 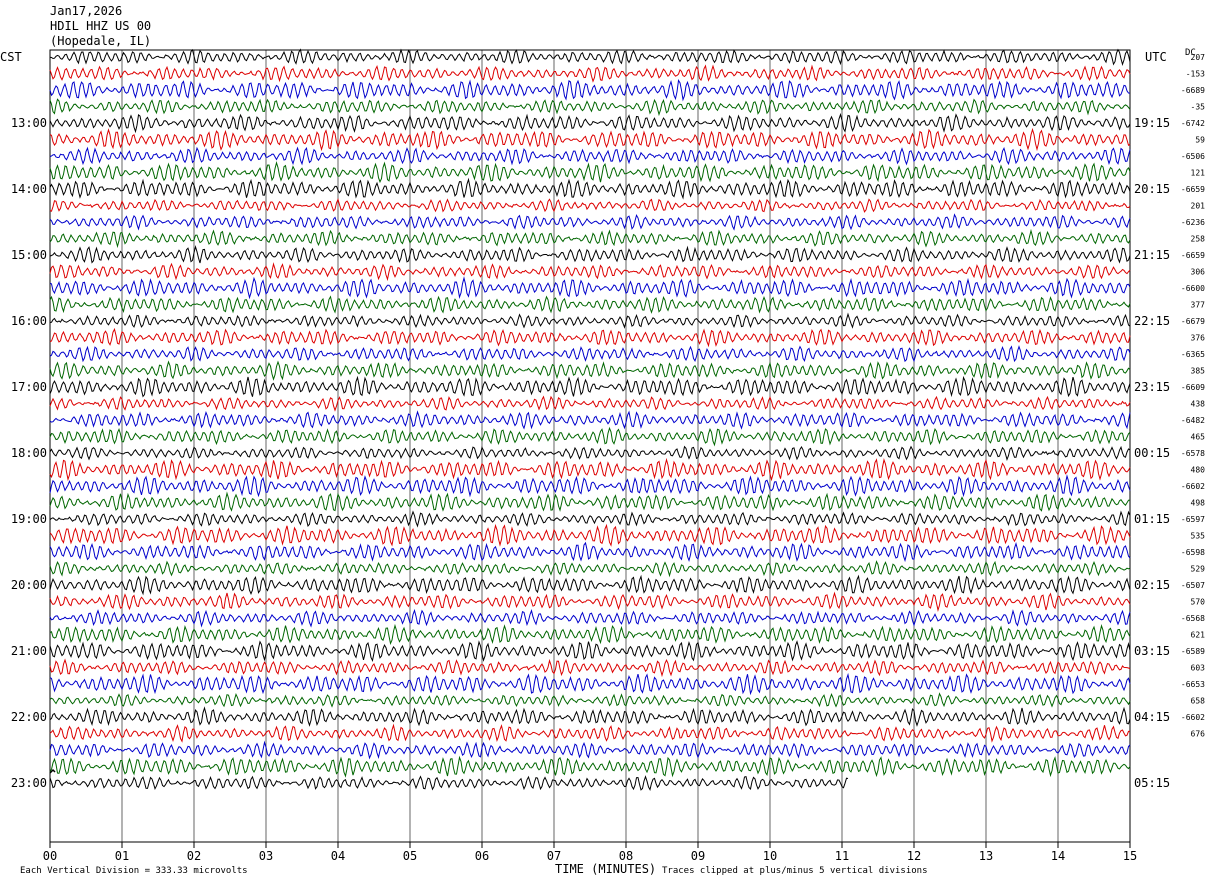 What do you see at coordinates (1152, 717) in the screenshot?
I see `utc-hour-label: 04:15` at bounding box center [1152, 717].